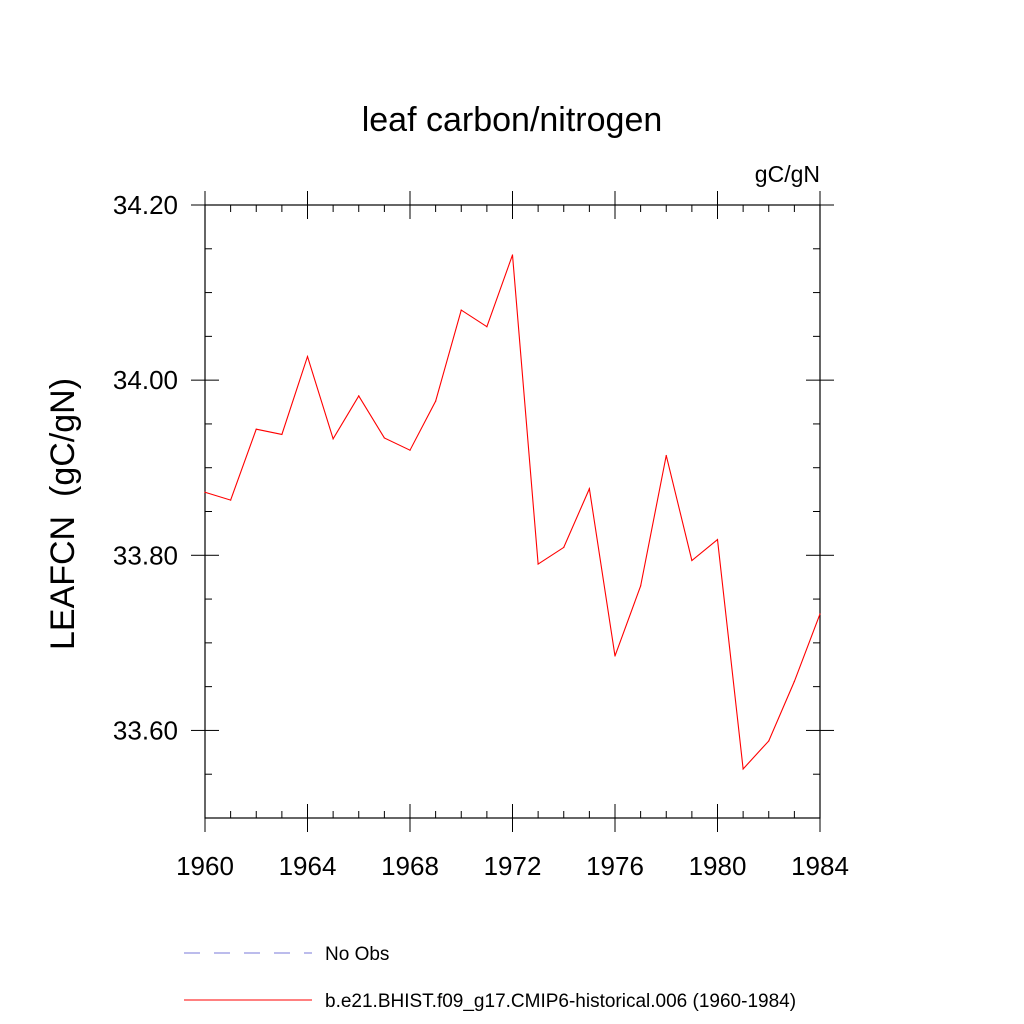  I want to click on y-tick-label: 33.60, so click(145, 730).